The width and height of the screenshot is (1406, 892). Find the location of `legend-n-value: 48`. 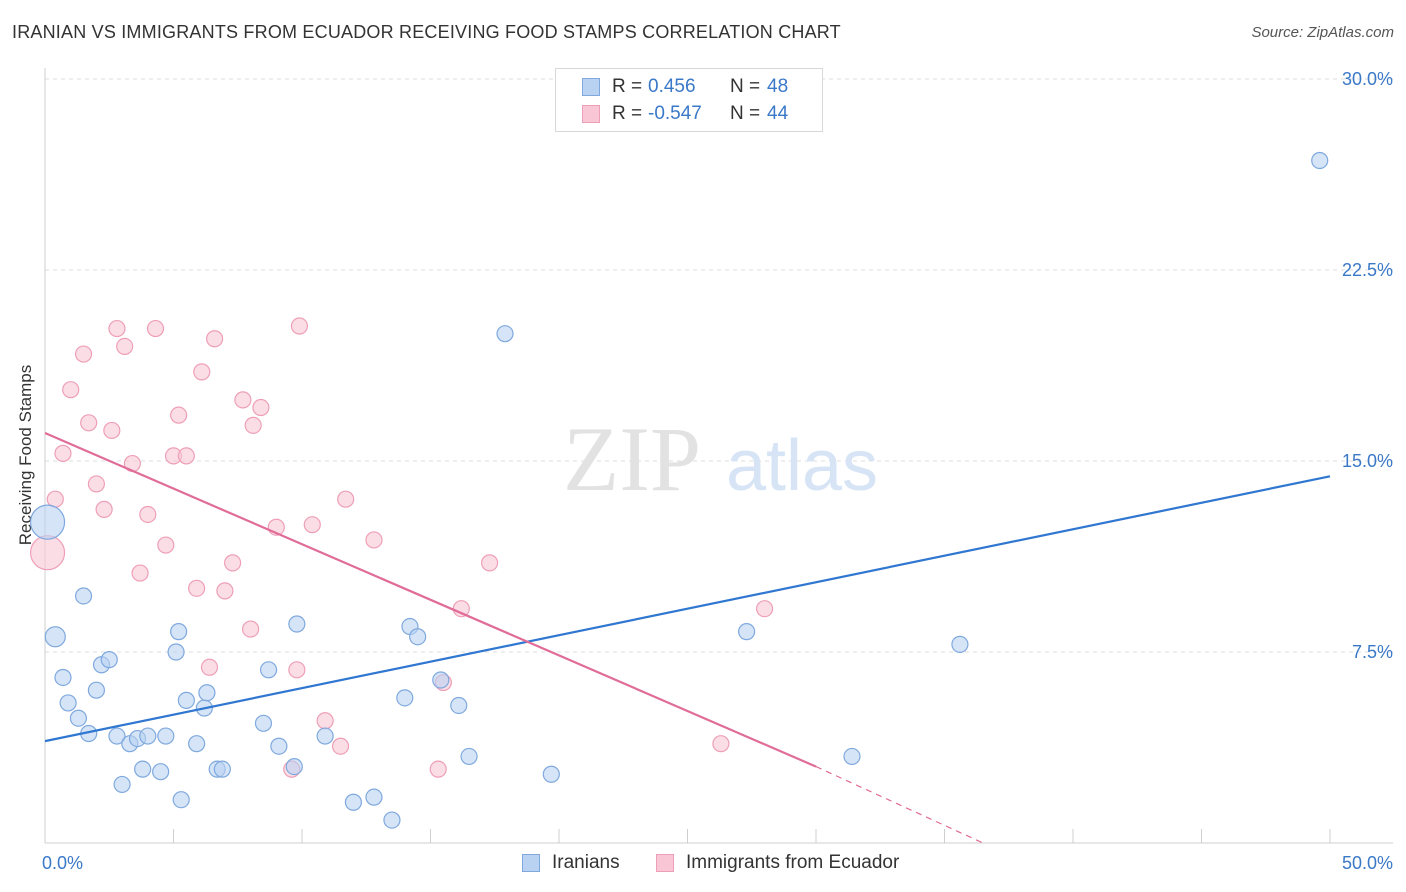

legend-n-value: 48 is located at coordinates (778, 86).